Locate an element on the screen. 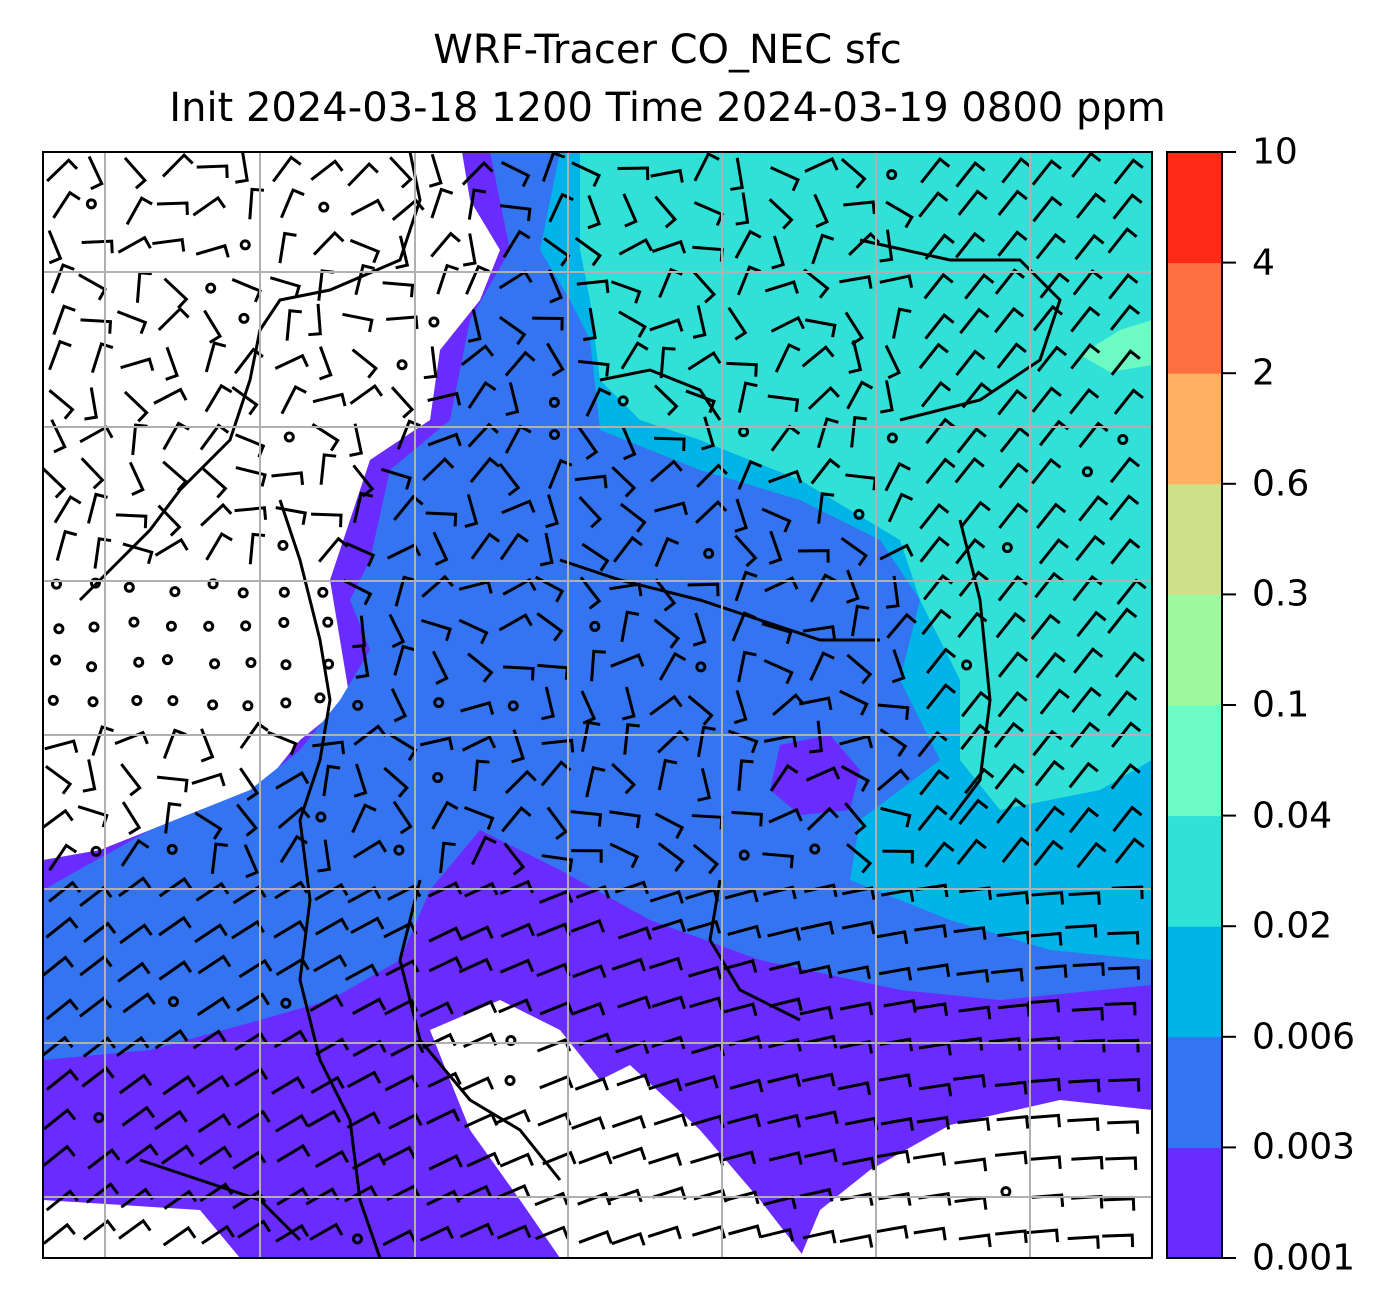 The height and width of the screenshot is (1313, 1400). colorbar-segment is located at coordinates (1194, 1092).